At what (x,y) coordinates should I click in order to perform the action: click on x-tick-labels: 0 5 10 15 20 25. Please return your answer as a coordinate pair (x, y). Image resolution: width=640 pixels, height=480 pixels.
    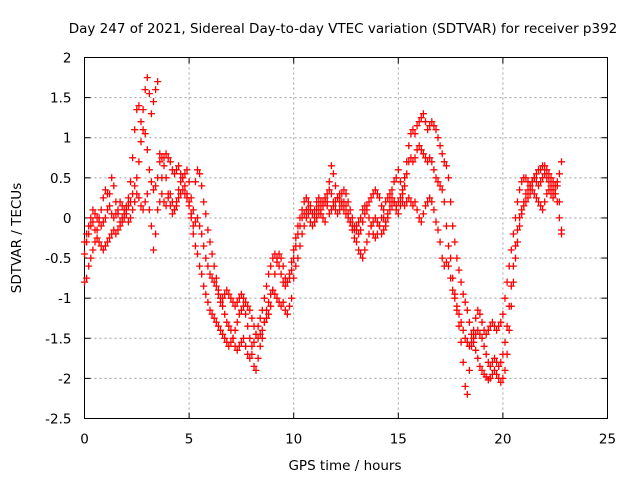
    Looking at the image, I should click on (348, 440).